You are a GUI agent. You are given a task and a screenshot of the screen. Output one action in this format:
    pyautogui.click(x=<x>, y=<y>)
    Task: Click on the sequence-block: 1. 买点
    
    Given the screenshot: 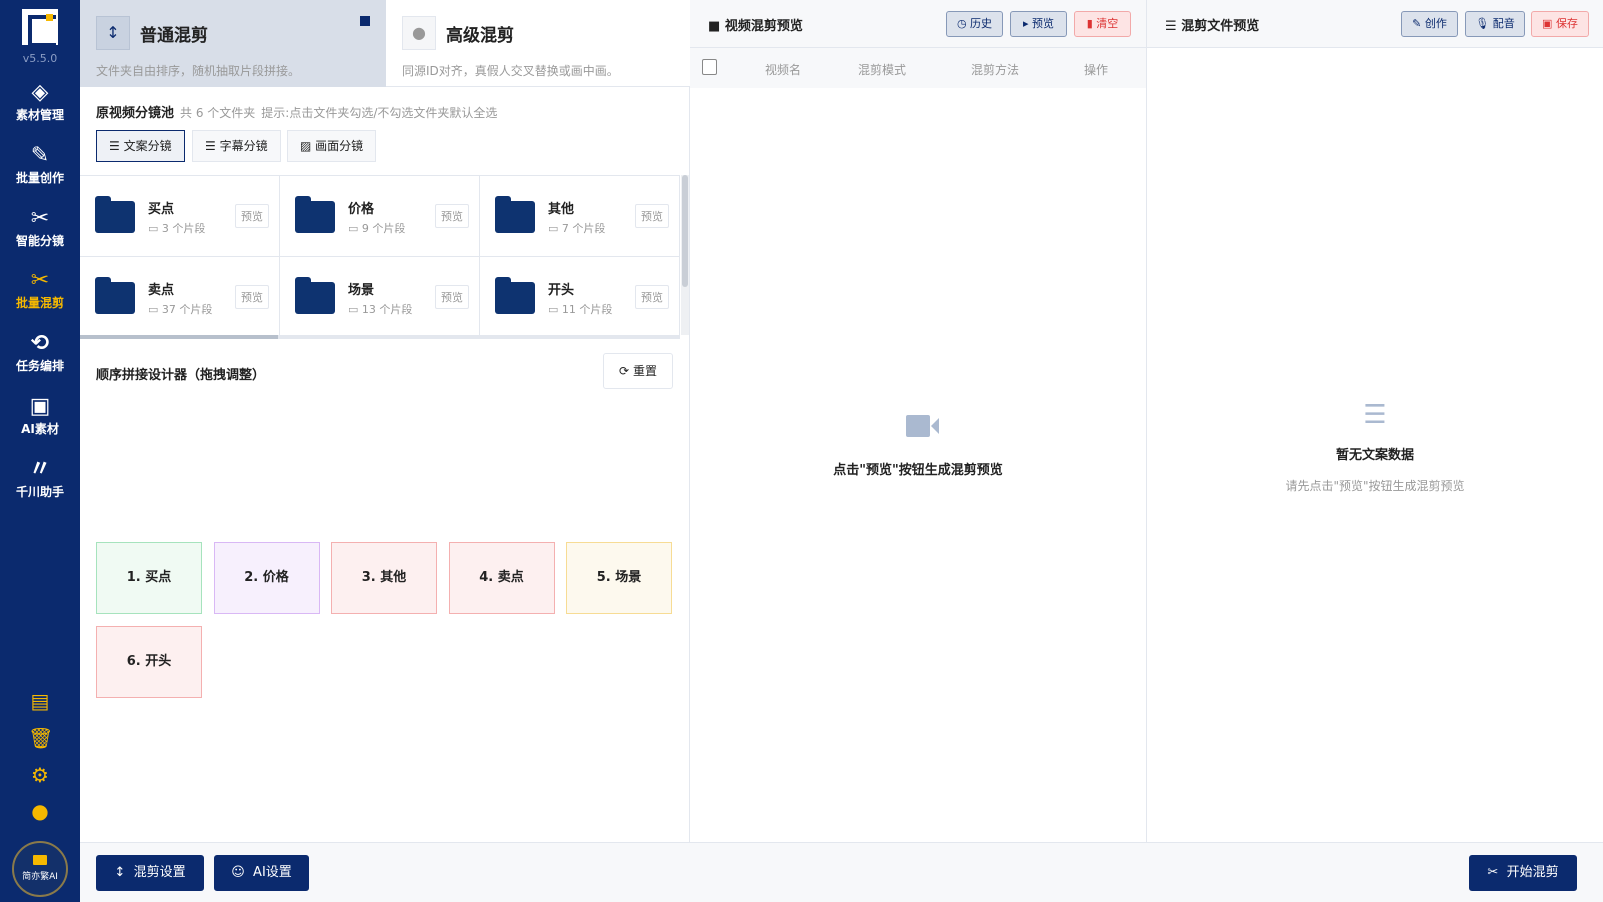 What is the action you would take?
    pyautogui.click(x=149, y=578)
    